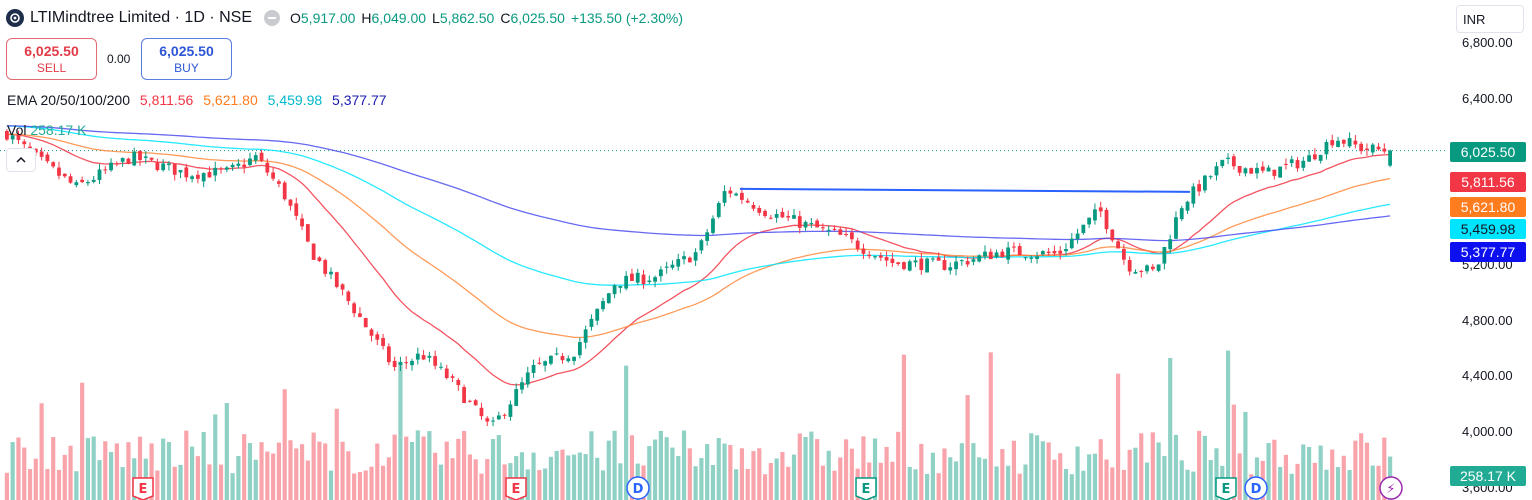 The image size is (1532, 500). I want to click on volume-legend: Vol 258.17 K, so click(46, 130).